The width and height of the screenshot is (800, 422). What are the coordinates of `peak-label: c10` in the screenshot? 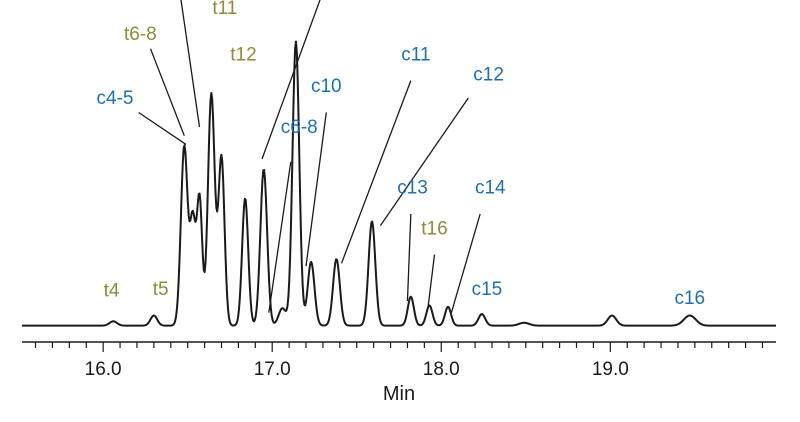 It's located at (326, 86).